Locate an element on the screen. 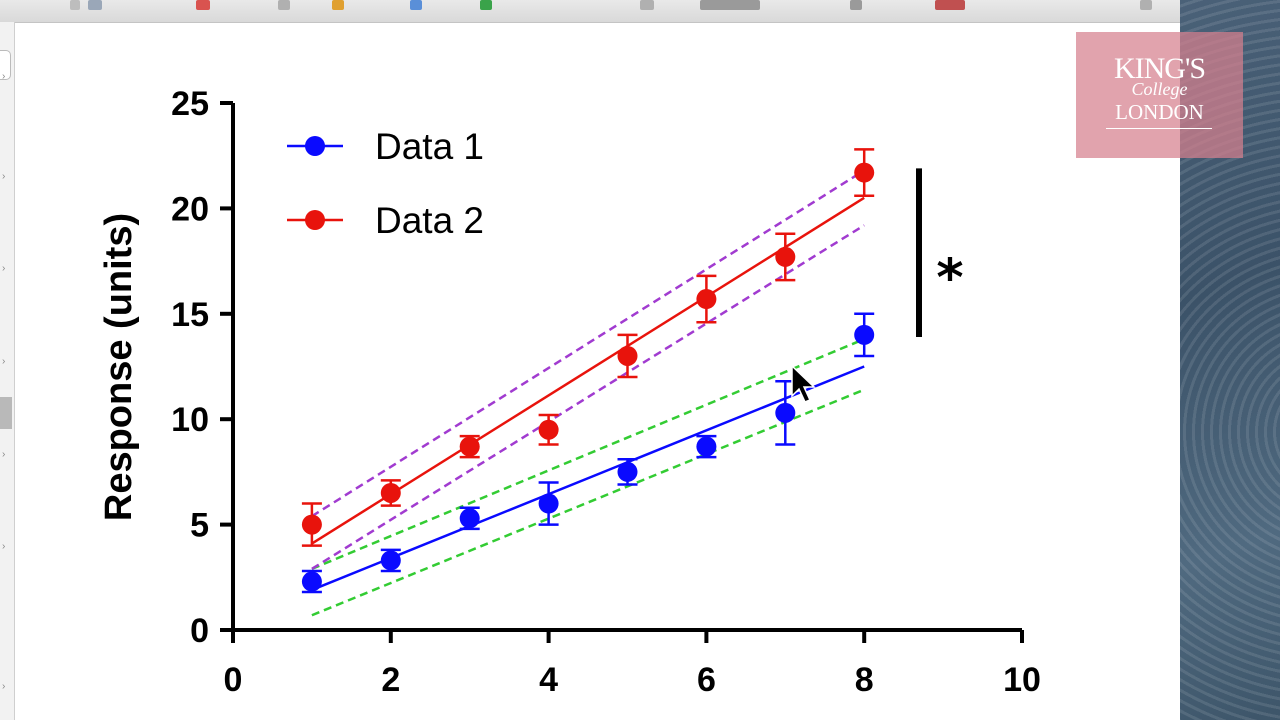 The image size is (1280, 720). x-tick-label: 6 is located at coordinates (706, 680).